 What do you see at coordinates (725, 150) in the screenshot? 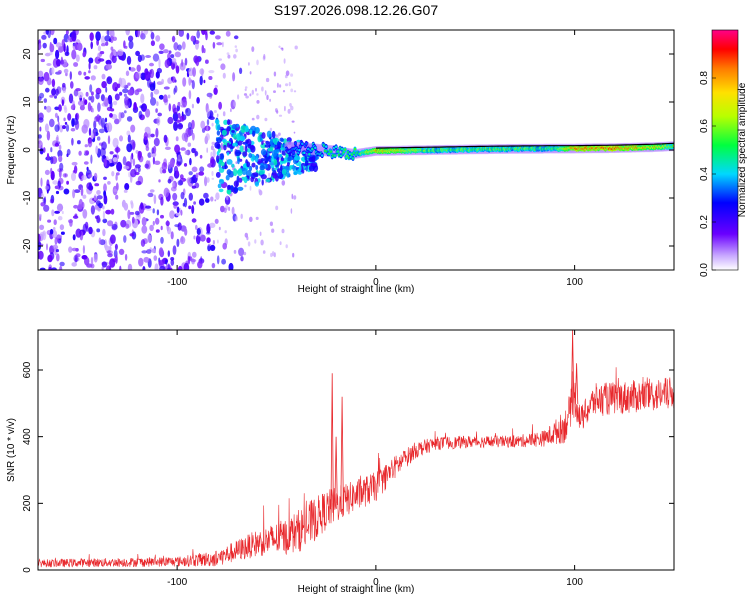
I see `colorbar-frame` at bounding box center [725, 150].